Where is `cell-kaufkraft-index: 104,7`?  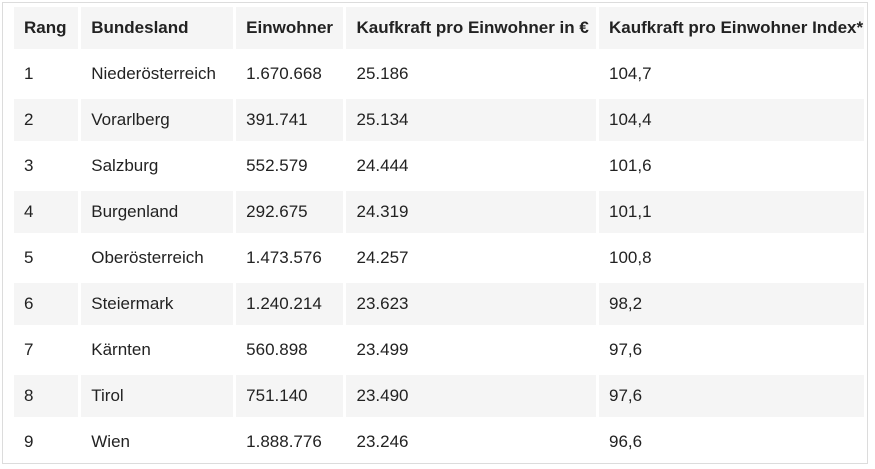
cell-kaufkraft-index: 104,7 is located at coordinates (731, 74).